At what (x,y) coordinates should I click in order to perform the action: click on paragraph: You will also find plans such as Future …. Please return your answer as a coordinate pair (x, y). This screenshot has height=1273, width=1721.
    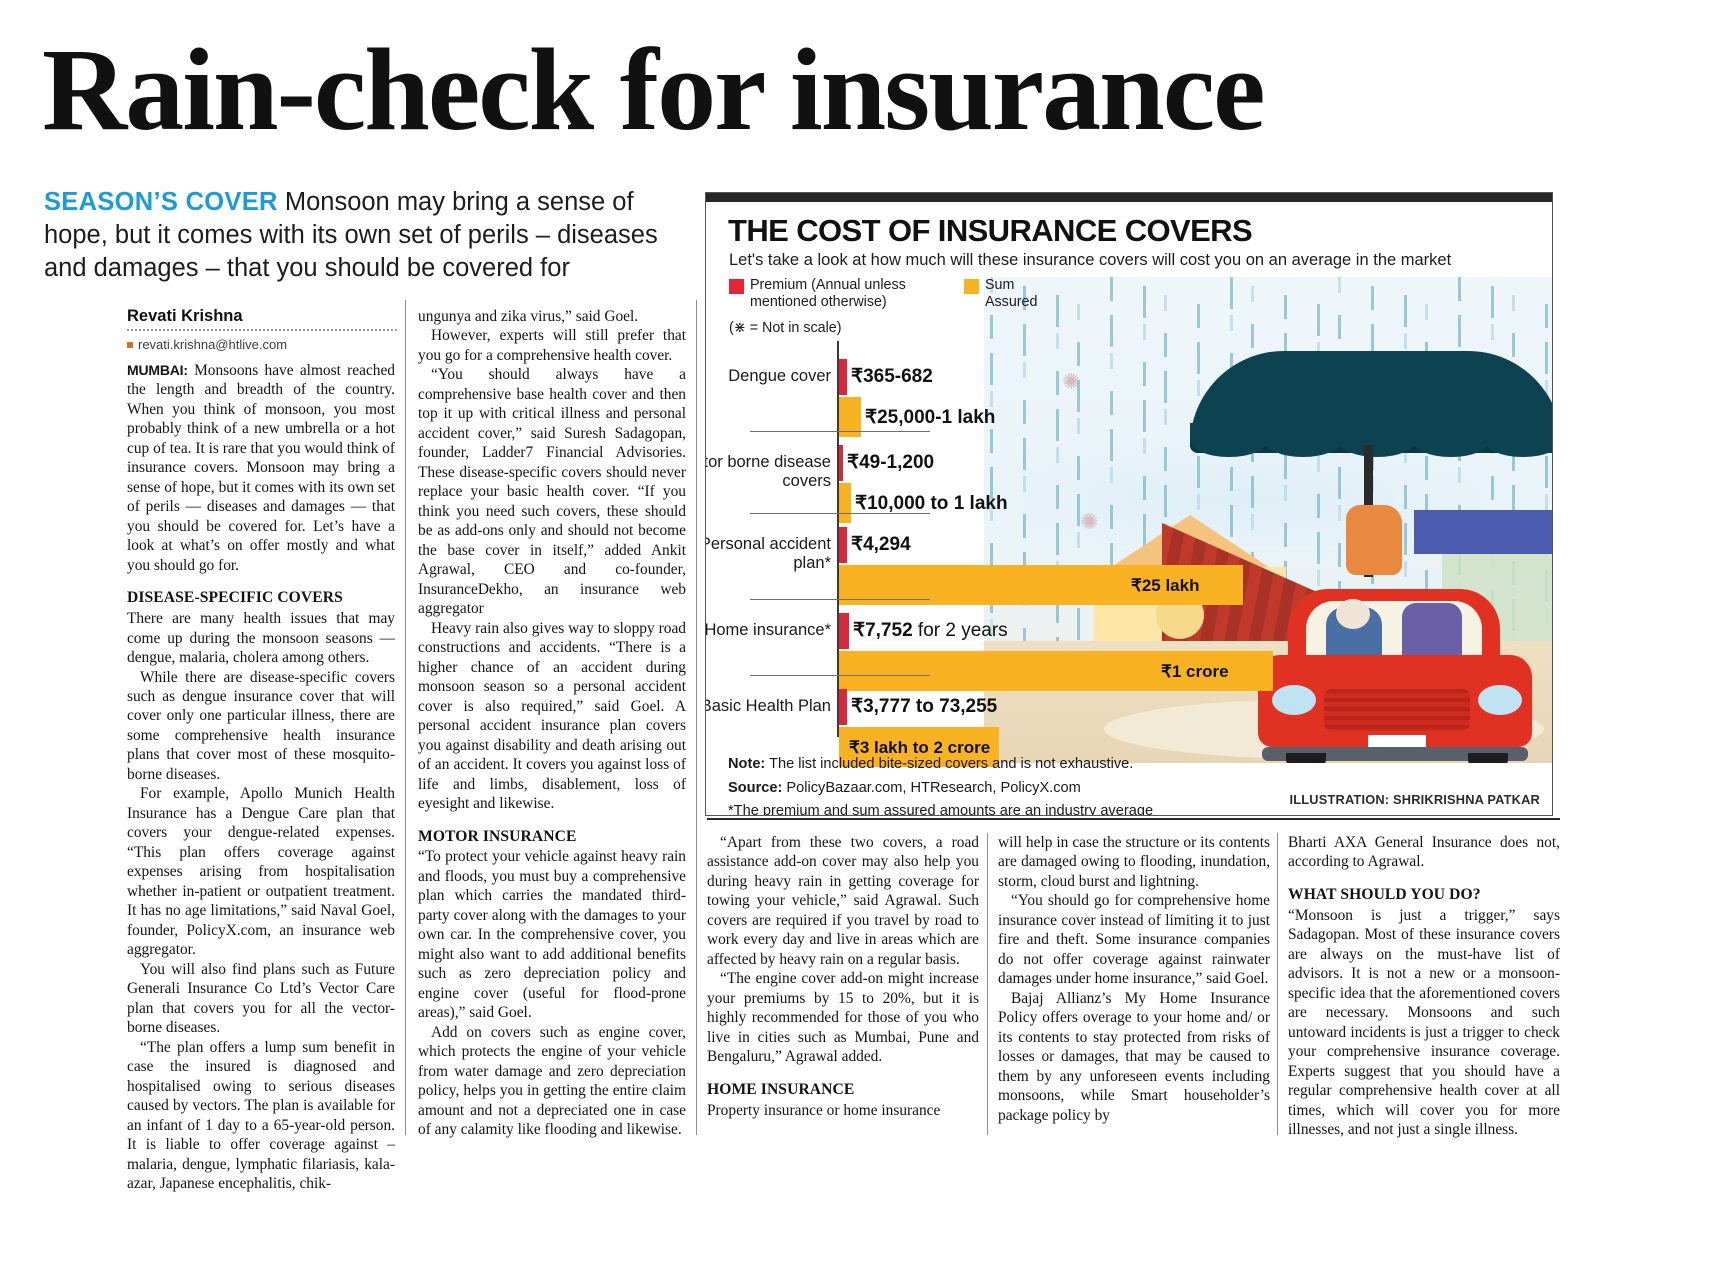
    Looking at the image, I should click on (261, 998).